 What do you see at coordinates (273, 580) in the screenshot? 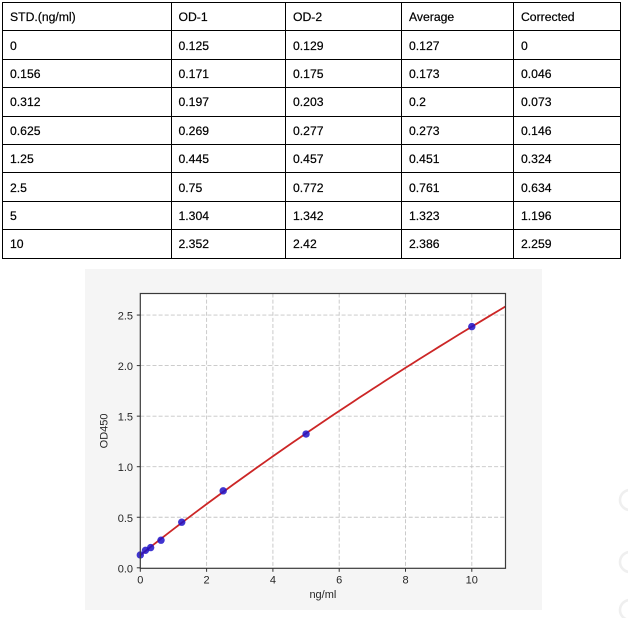
I see `svg-text: 4` at bounding box center [273, 580].